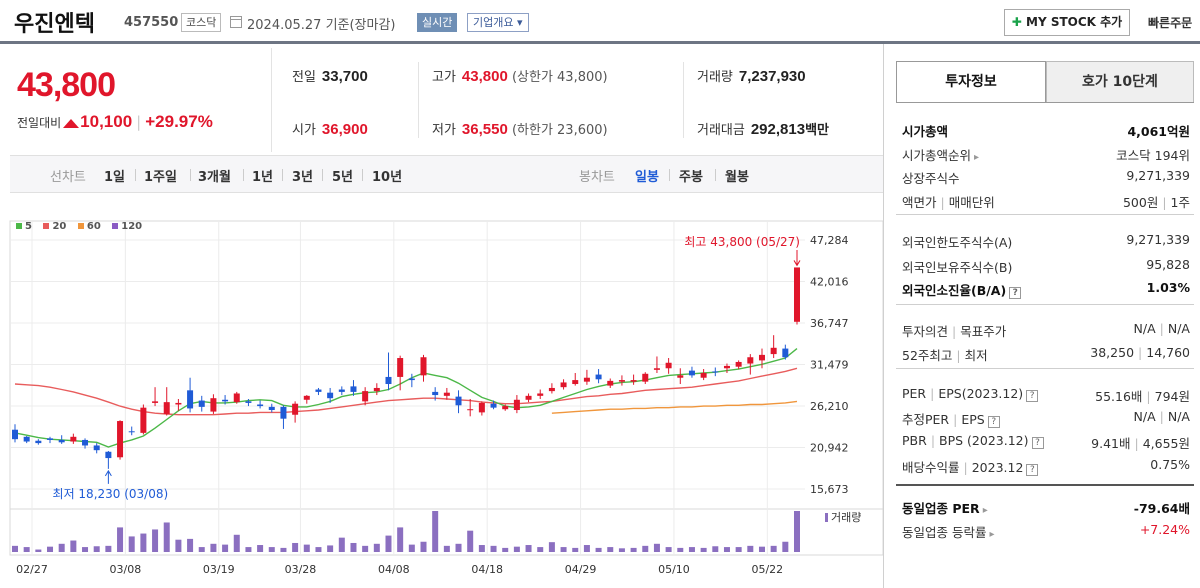 The width and height of the screenshot is (1200, 588). I want to click on y-tick-label: 36,747, so click(829, 323).